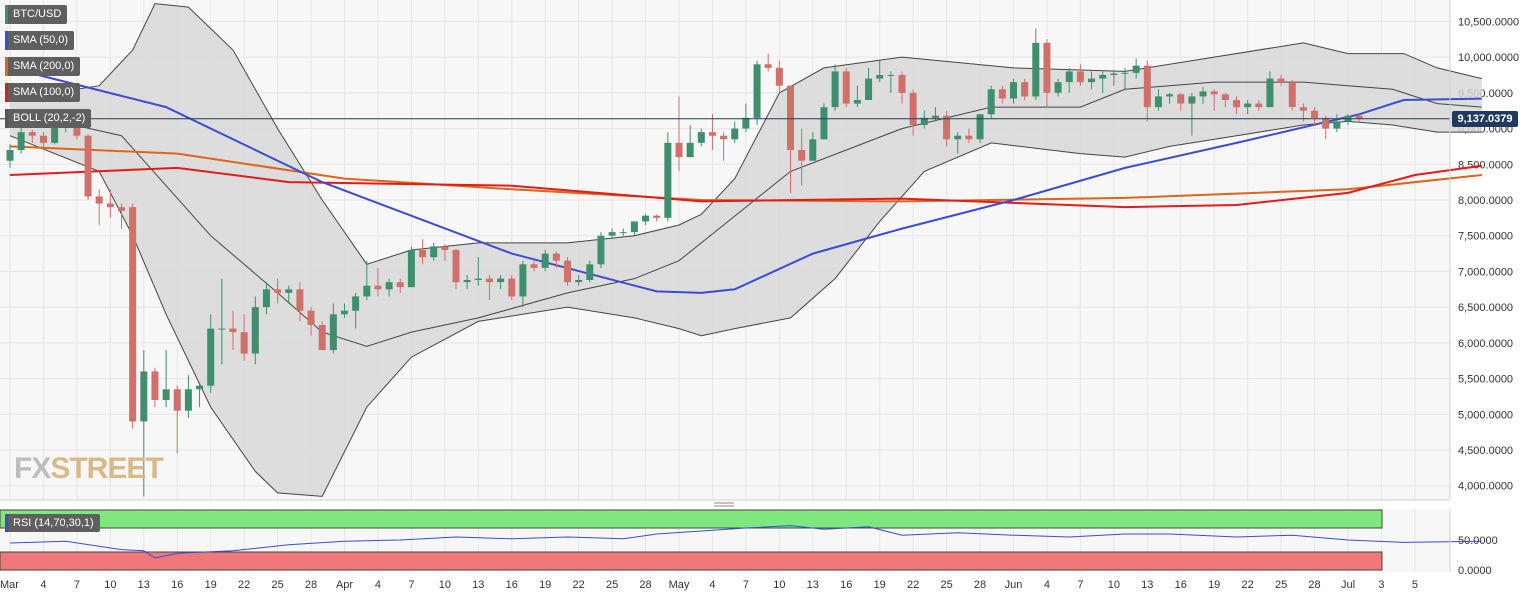 Image resolution: width=1536 pixels, height=601 pixels. Describe the element at coordinates (43, 66) in the screenshot. I see `legend-sma200: SMA (200,0)` at that location.